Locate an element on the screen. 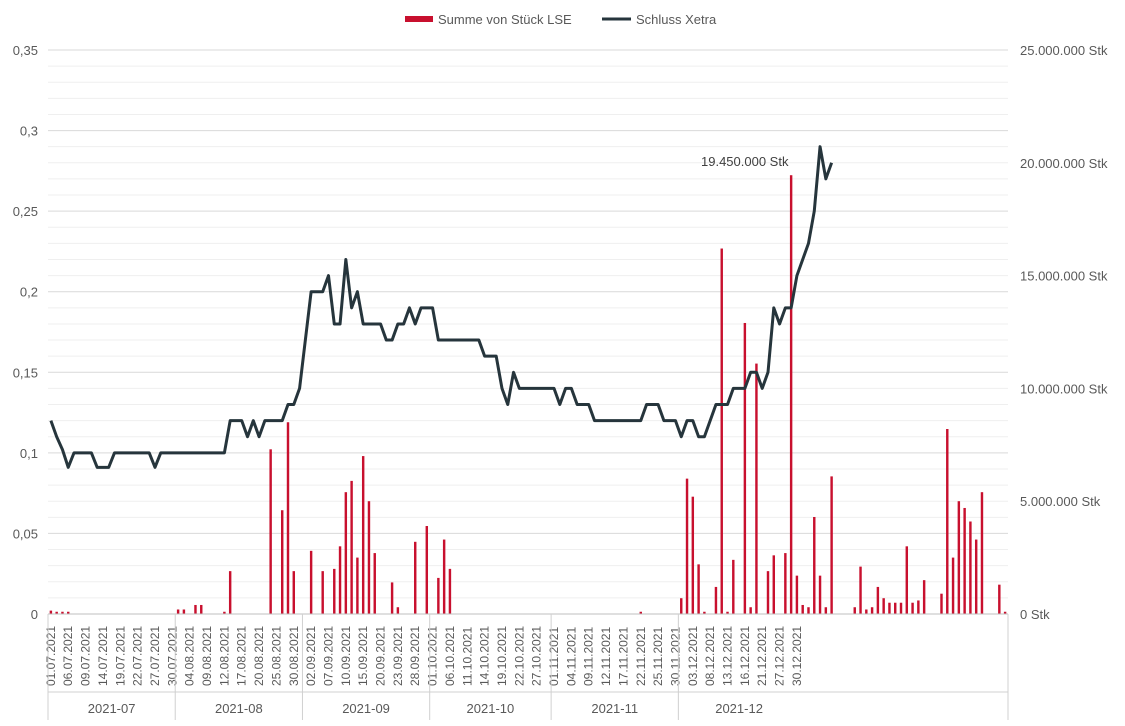 This screenshot has height=726, width=1125. x-tick-label: 14.07.2021 is located at coordinates (103, 656).